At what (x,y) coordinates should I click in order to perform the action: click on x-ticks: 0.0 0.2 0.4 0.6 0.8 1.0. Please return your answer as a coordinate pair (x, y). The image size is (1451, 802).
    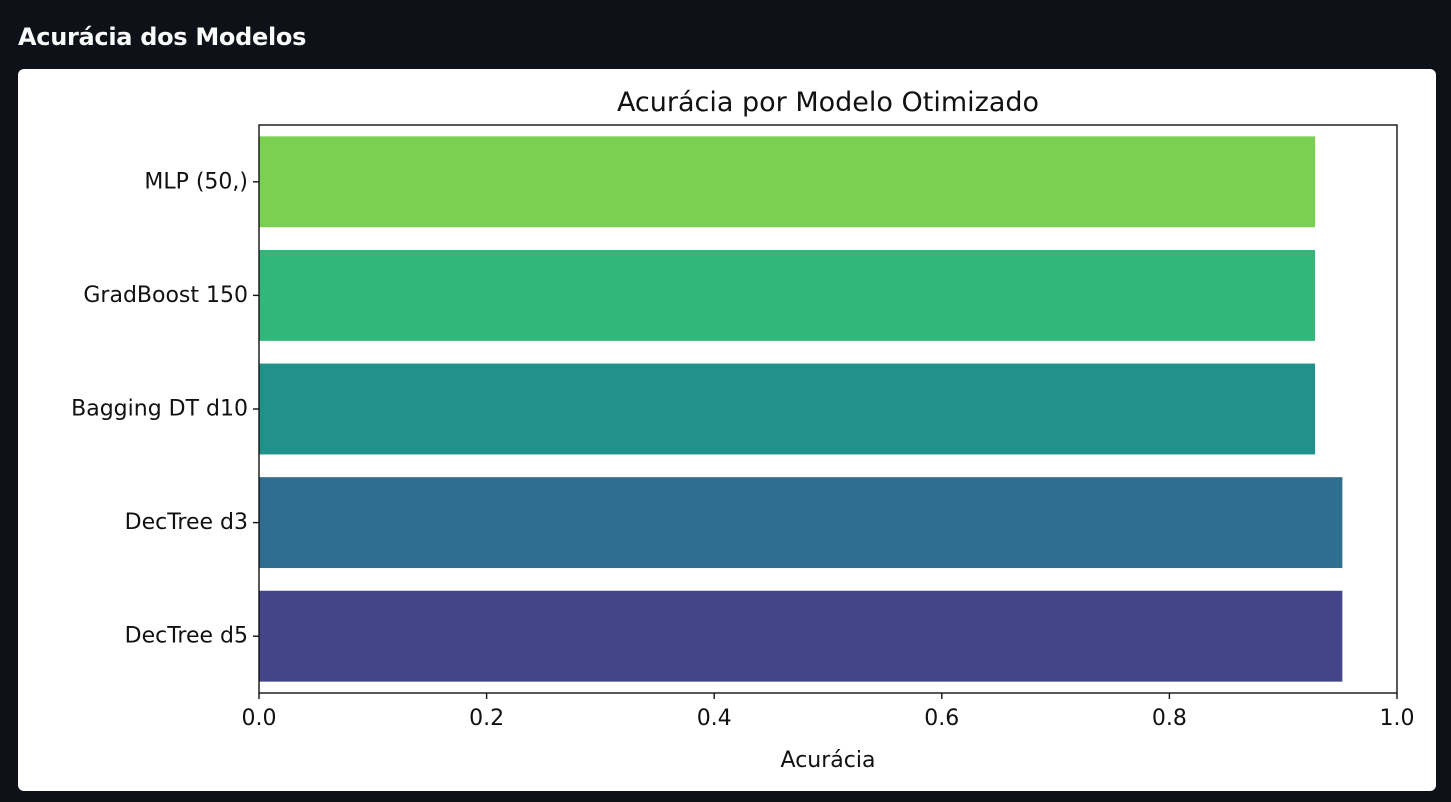
    Looking at the image, I should click on (828, 712).